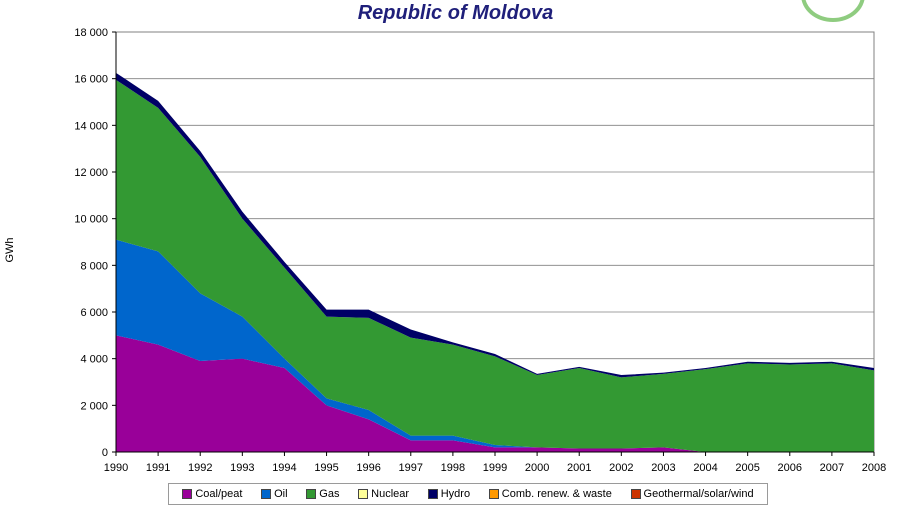 This screenshot has height=514, width=911. Describe the element at coordinates (91, 126) in the screenshot. I see `y-tick-label: 14 000` at that location.